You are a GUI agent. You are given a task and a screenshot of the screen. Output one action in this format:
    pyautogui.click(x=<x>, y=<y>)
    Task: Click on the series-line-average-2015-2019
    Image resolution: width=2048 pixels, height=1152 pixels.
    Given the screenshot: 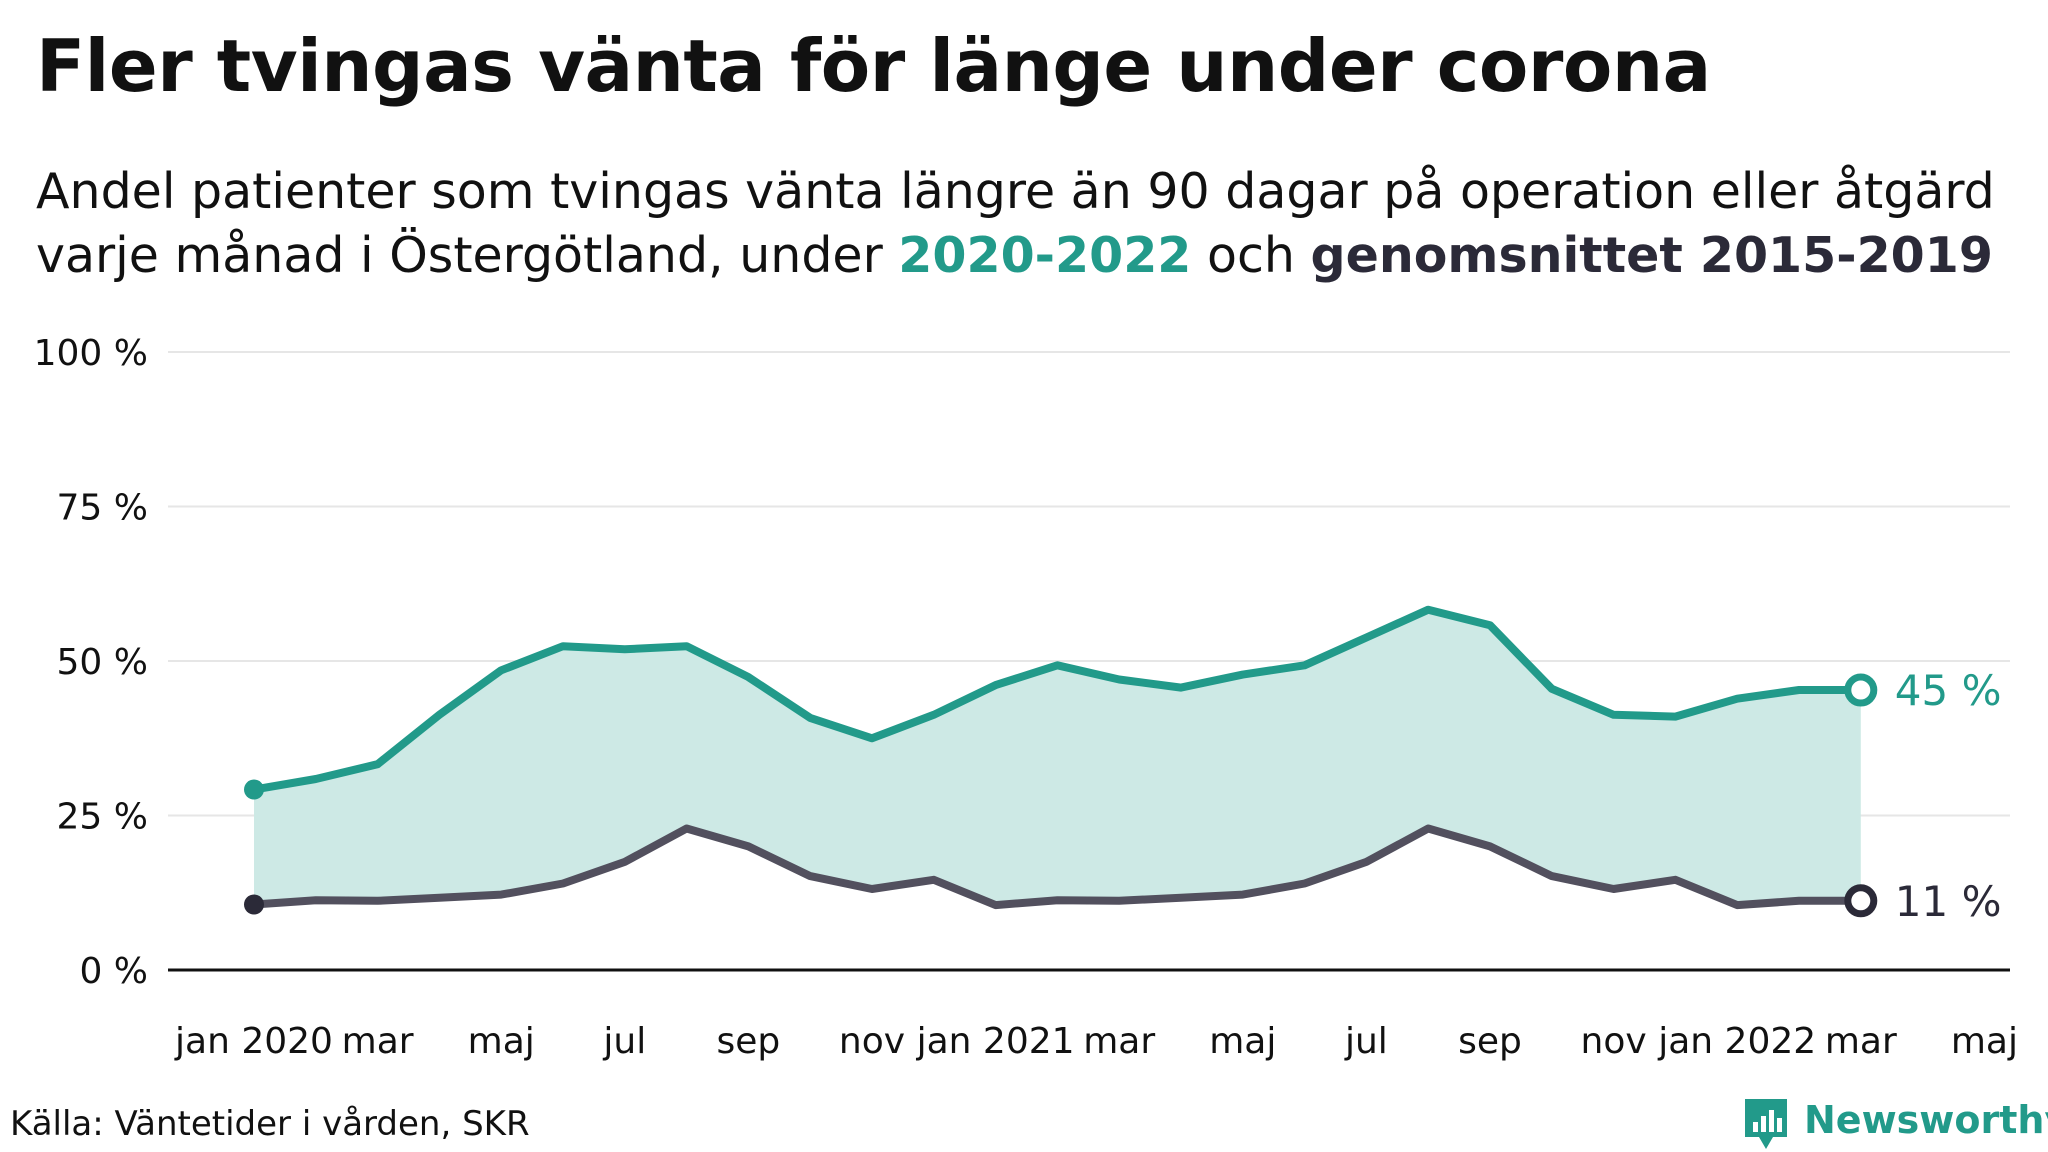 What is the action you would take?
    pyautogui.click(x=1057, y=867)
    